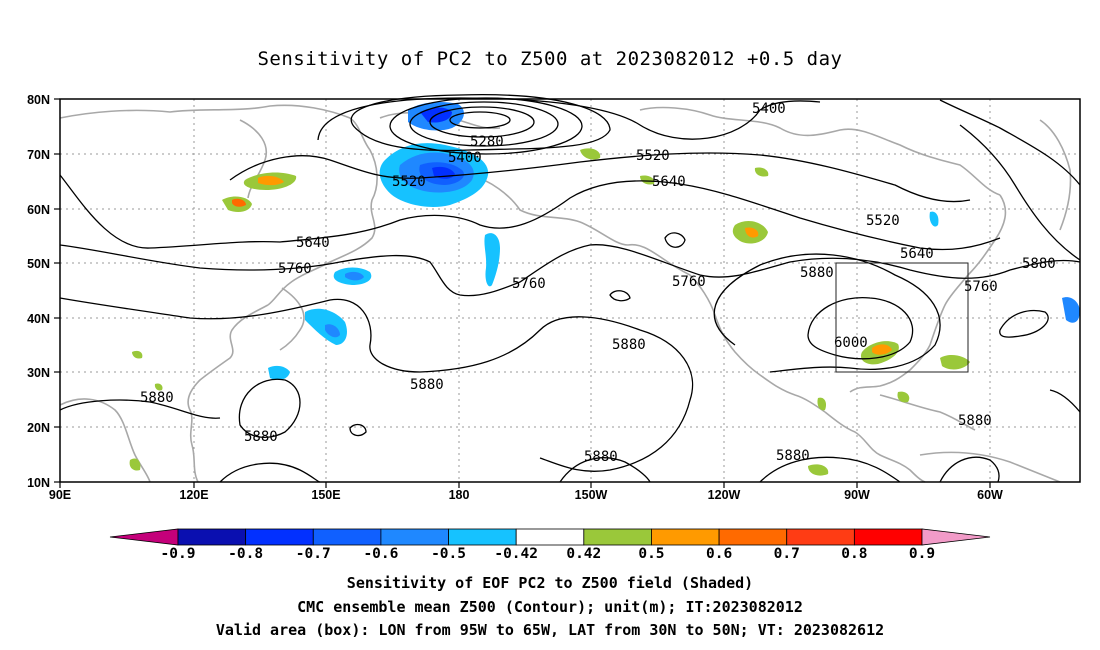 This screenshot has height=650, width=1100. What do you see at coordinates (325, 495) in the screenshot?
I see `lon-label: 150E` at bounding box center [325, 495].